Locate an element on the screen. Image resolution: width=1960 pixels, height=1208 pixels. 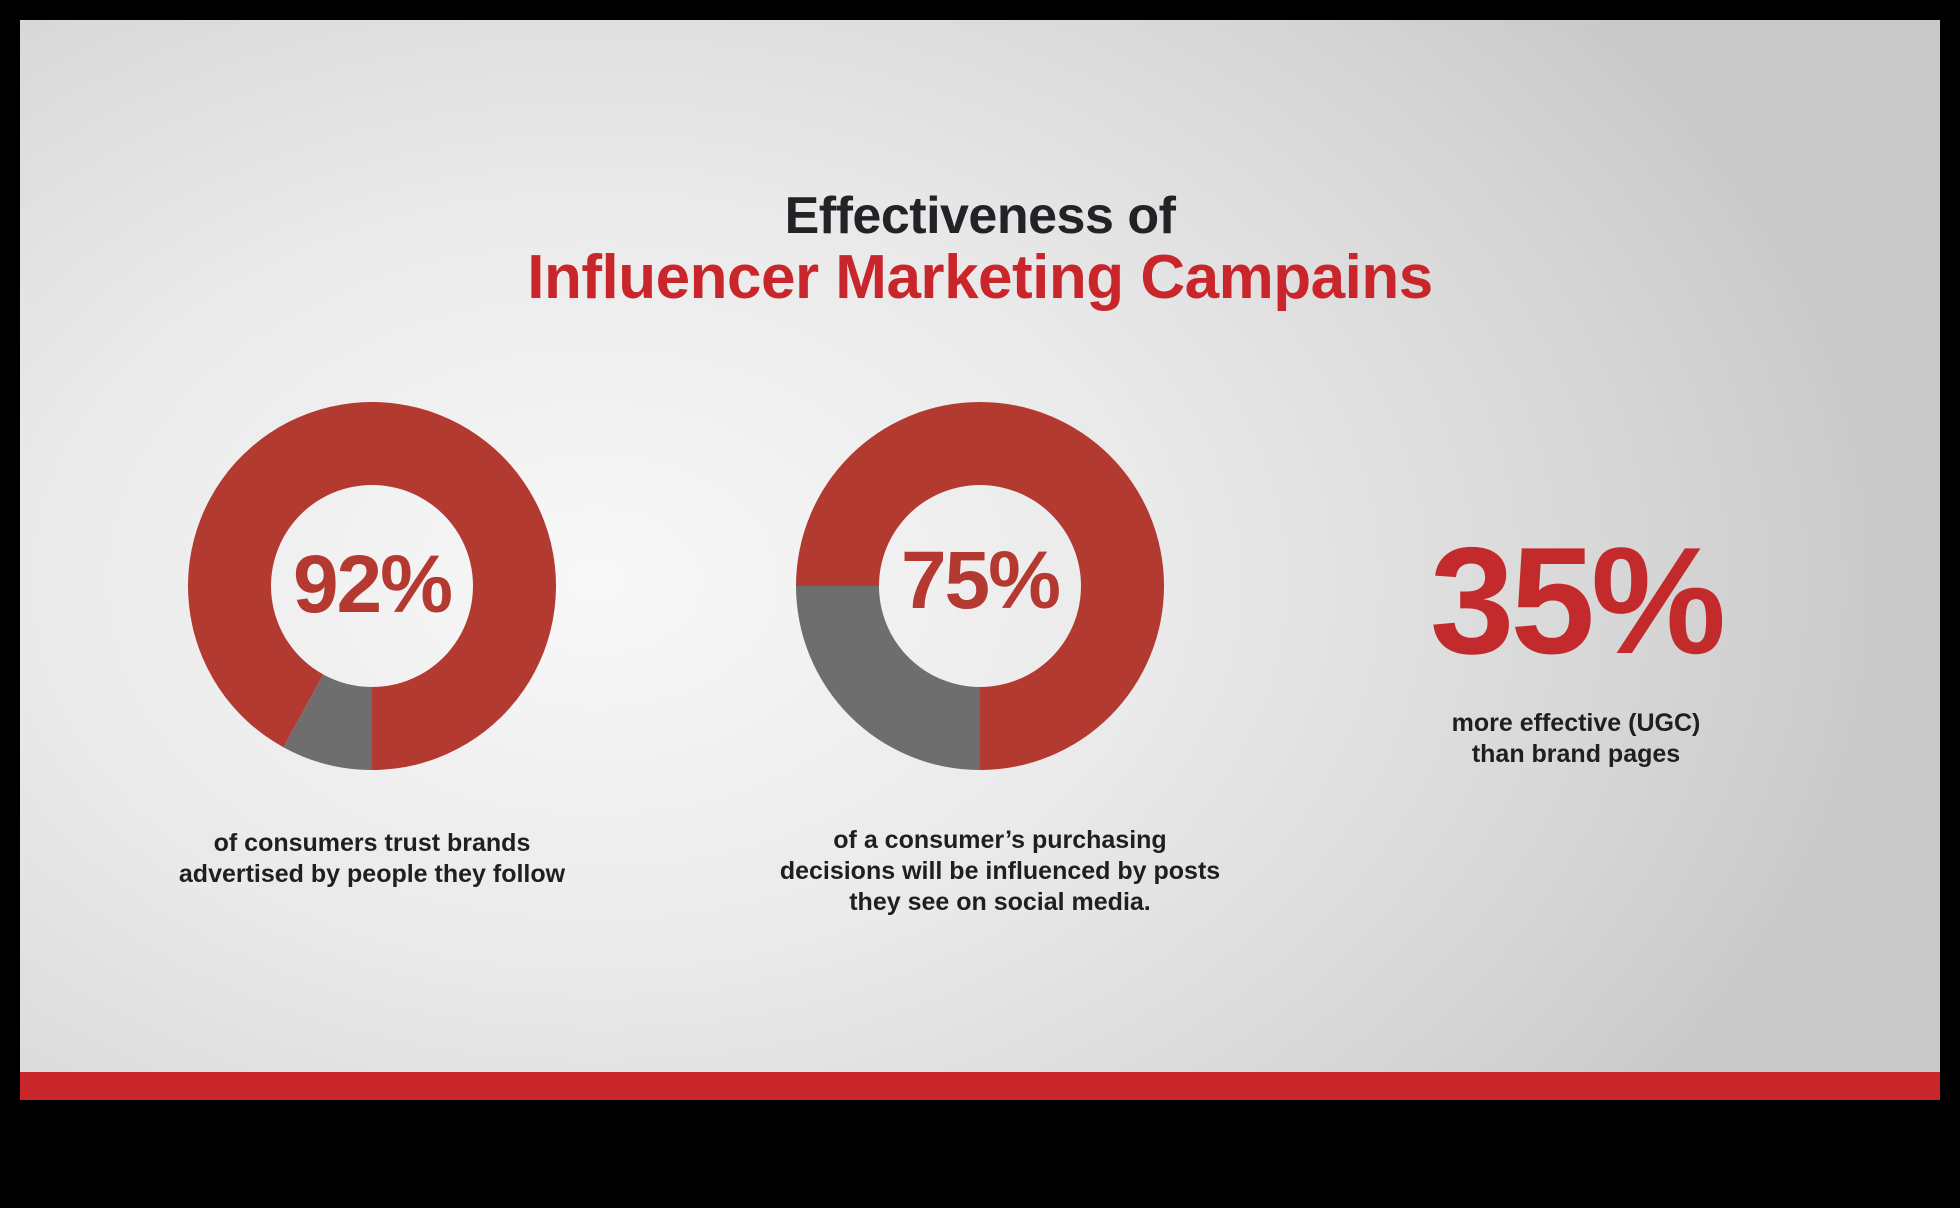
caption-purchasing-line-2: decisions will be influenced by posts is located at coordinates (1000, 871).